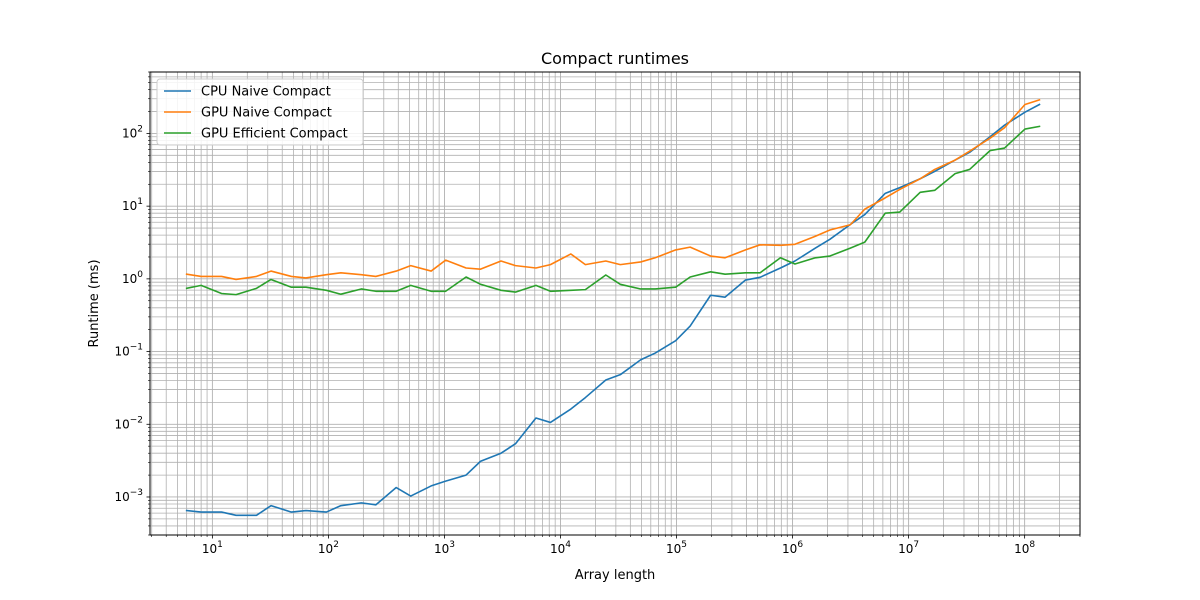  Describe the element at coordinates (615, 58) in the screenshot. I see `chart-title: Compact runtimes` at that location.